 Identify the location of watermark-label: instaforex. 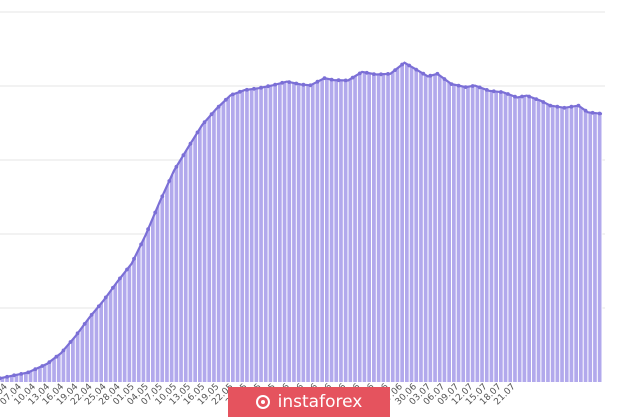
(320, 402).